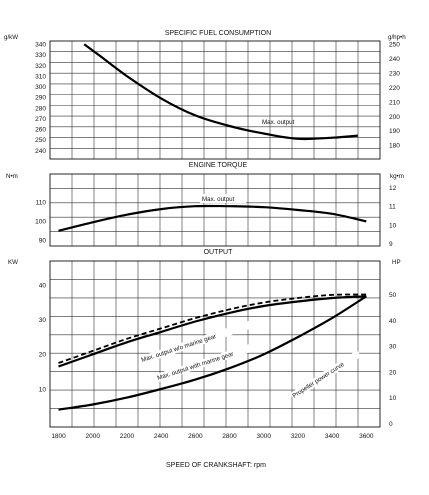 The image size is (429, 495). I want to click on y-right-tick-label: 200, so click(394, 117).